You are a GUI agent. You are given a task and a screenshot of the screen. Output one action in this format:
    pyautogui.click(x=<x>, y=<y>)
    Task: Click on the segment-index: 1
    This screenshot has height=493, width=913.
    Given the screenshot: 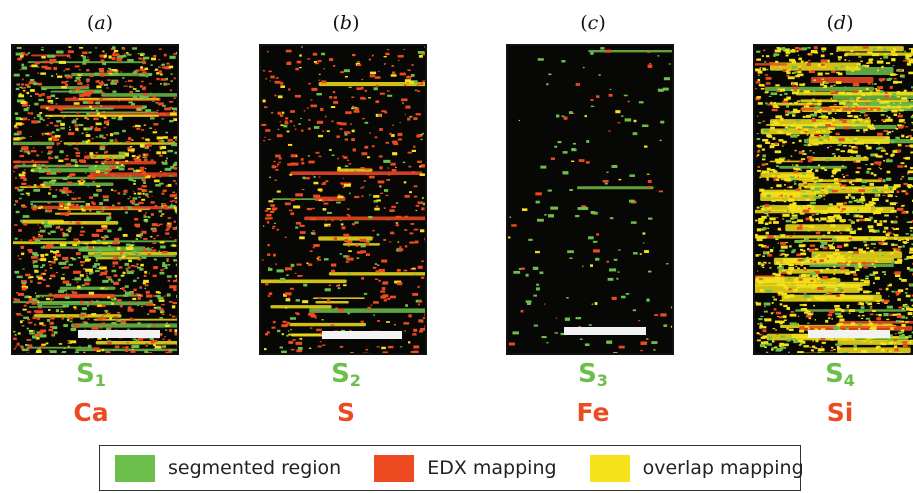 What is the action you would take?
    pyautogui.click(x=100, y=380)
    